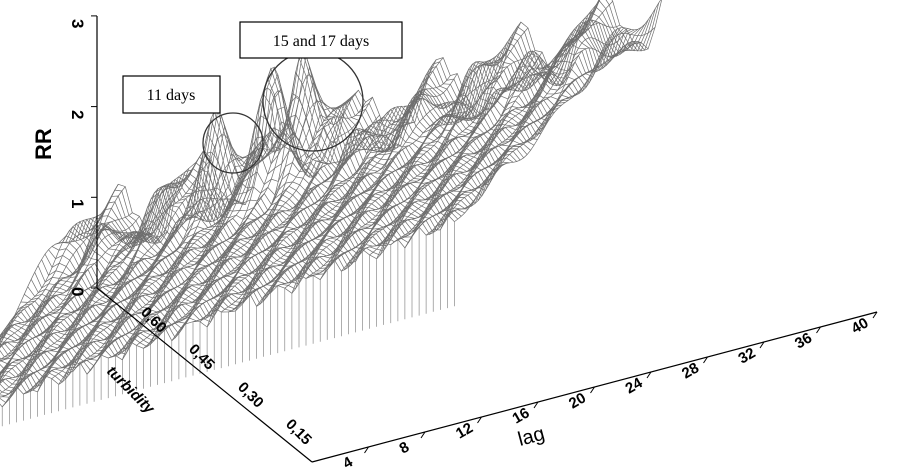  Describe the element at coordinates (77, 23) in the screenshot. I see `z-tick-label-0: 3` at that location.